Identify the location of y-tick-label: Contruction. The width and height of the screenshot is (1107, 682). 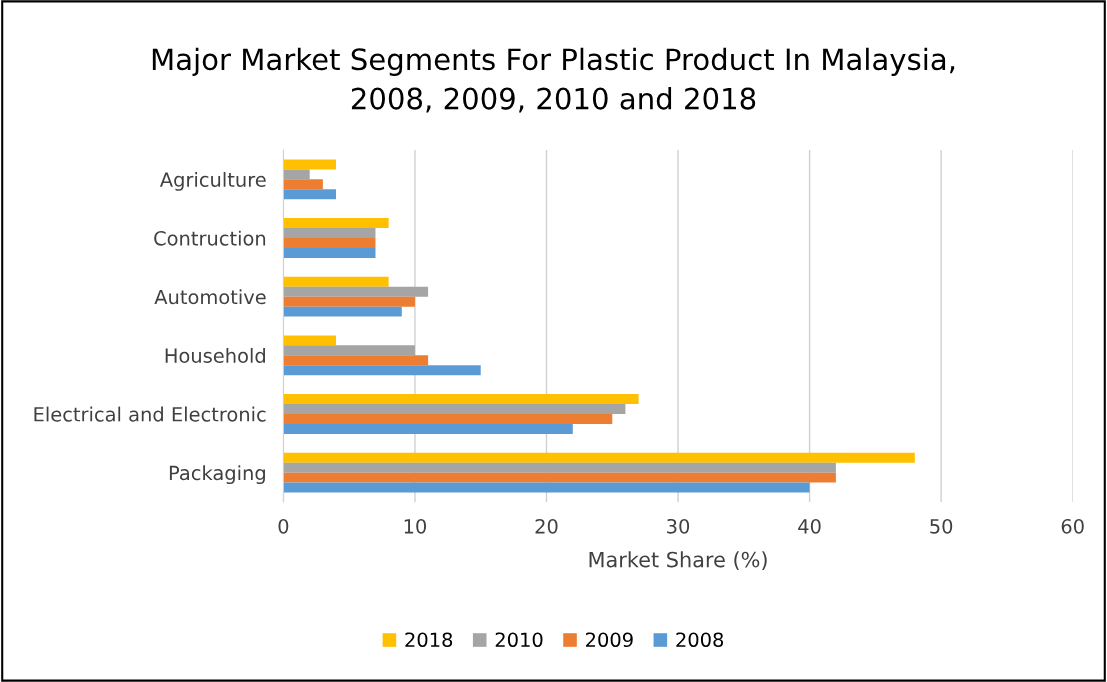
(210, 238).